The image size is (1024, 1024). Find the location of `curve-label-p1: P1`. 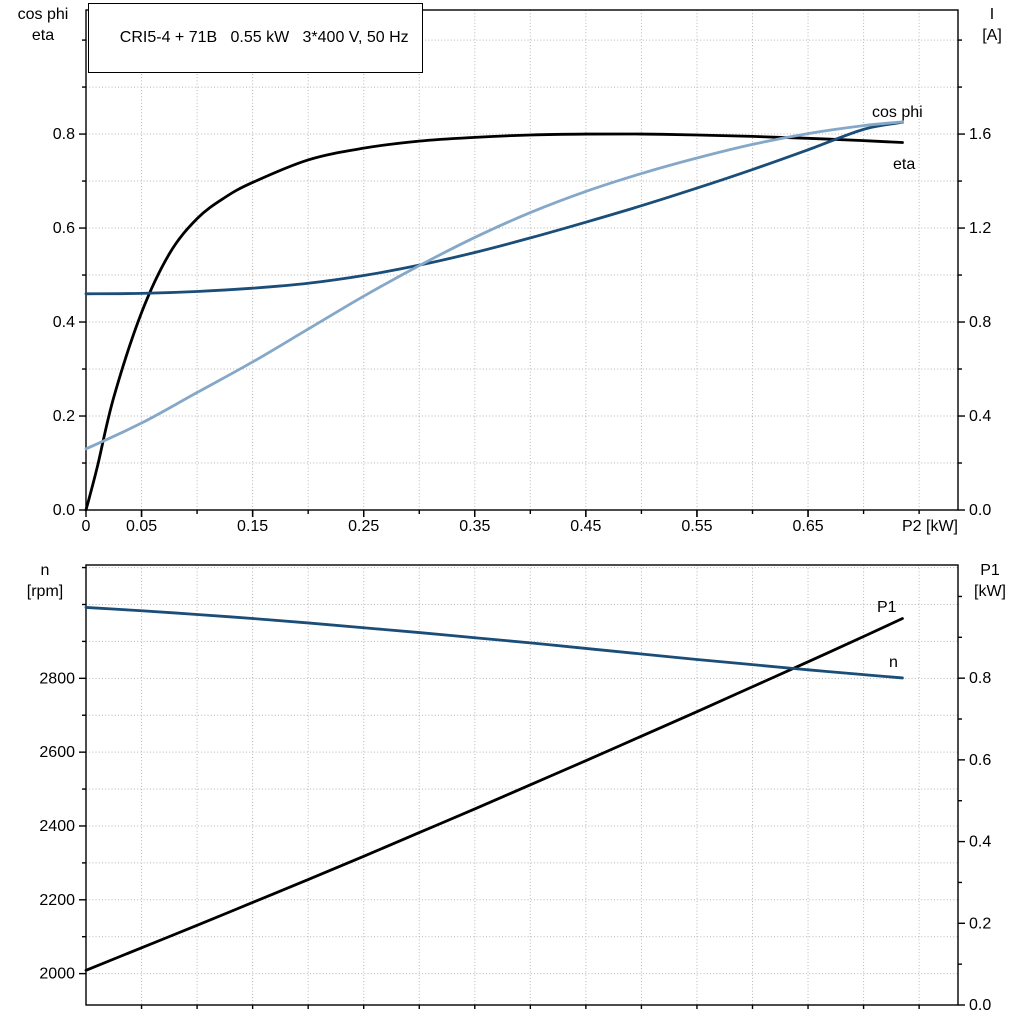

curve-label-p1: P1 is located at coordinates (887, 607).